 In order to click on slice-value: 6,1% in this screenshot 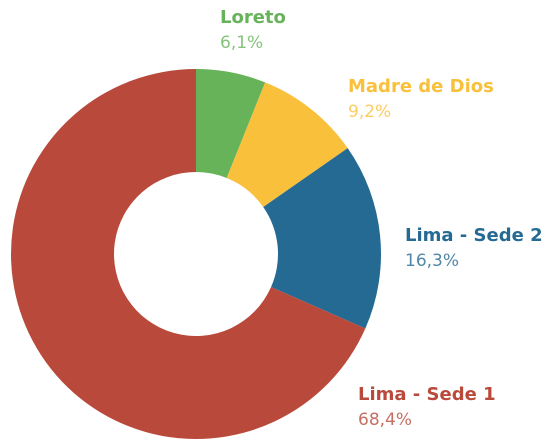, I will do `click(241, 43)`.